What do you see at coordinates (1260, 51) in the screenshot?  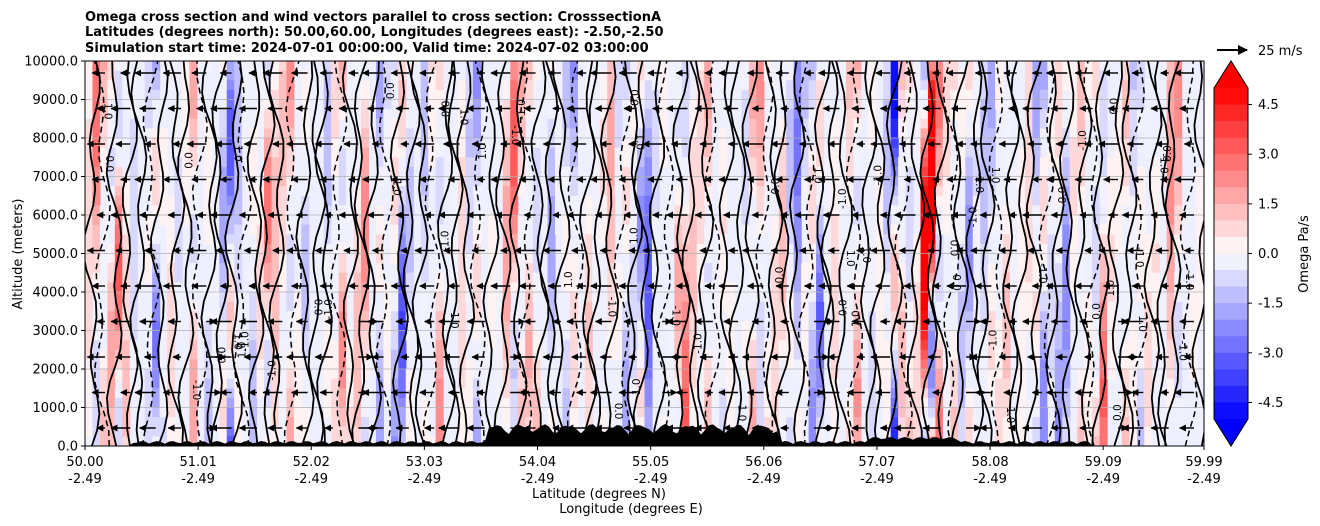 I see `quiver-key: 25 m/s` at bounding box center [1260, 51].